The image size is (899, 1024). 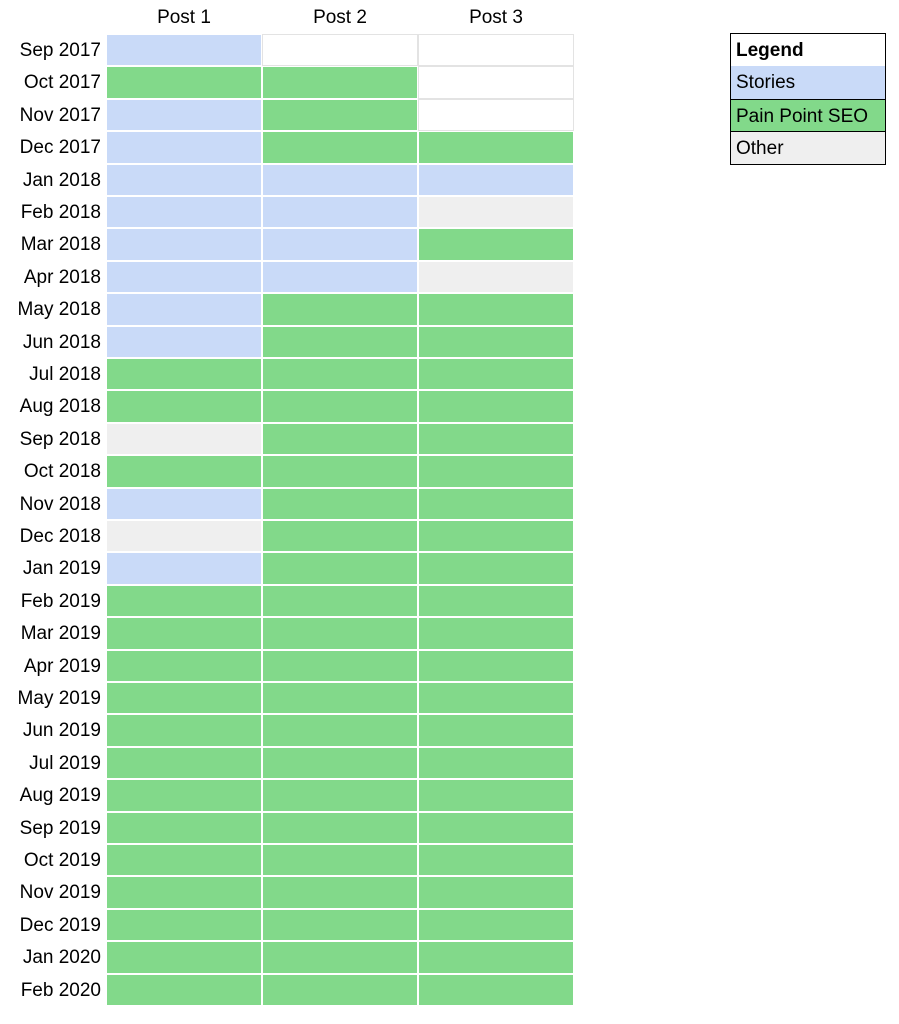 I want to click on row-label: Sep 2017, so click(x=60, y=50).